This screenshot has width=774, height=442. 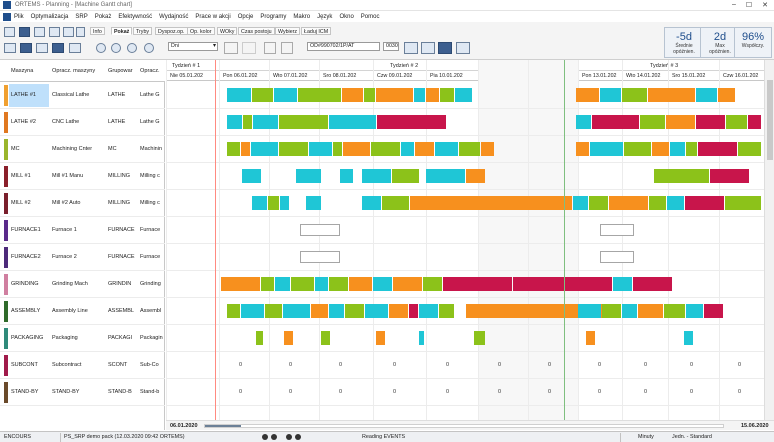 I want to click on filter-icon, so click(x=80, y=32).